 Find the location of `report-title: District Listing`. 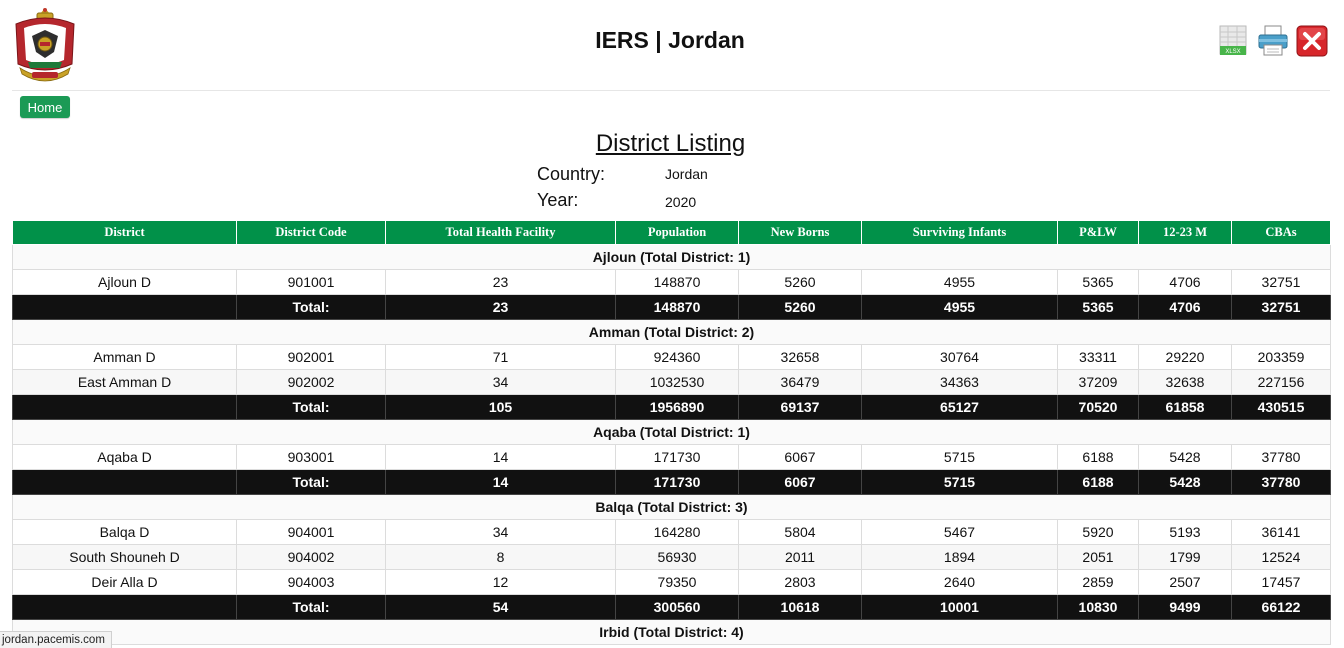

report-title: District Listing is located at coordinates (670, 143).